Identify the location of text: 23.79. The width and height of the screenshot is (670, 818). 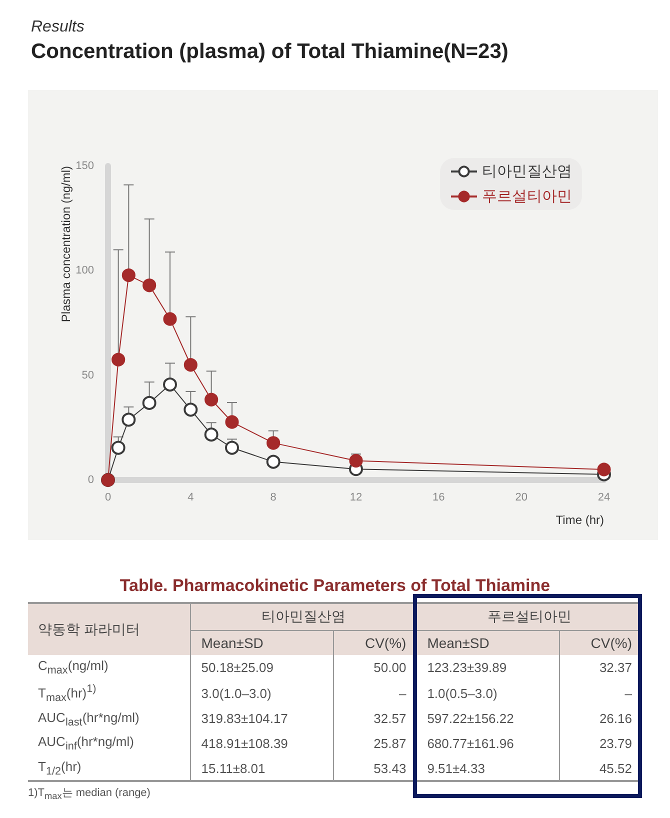
(601, 743).